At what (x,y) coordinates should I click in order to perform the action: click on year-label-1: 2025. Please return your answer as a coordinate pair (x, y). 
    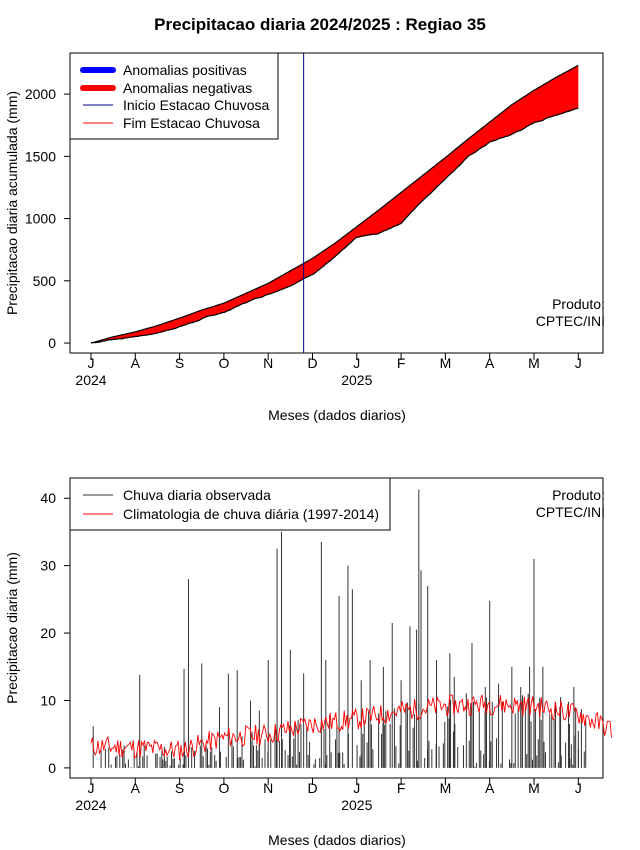
    Looking at the image, I should click on (356, 380).